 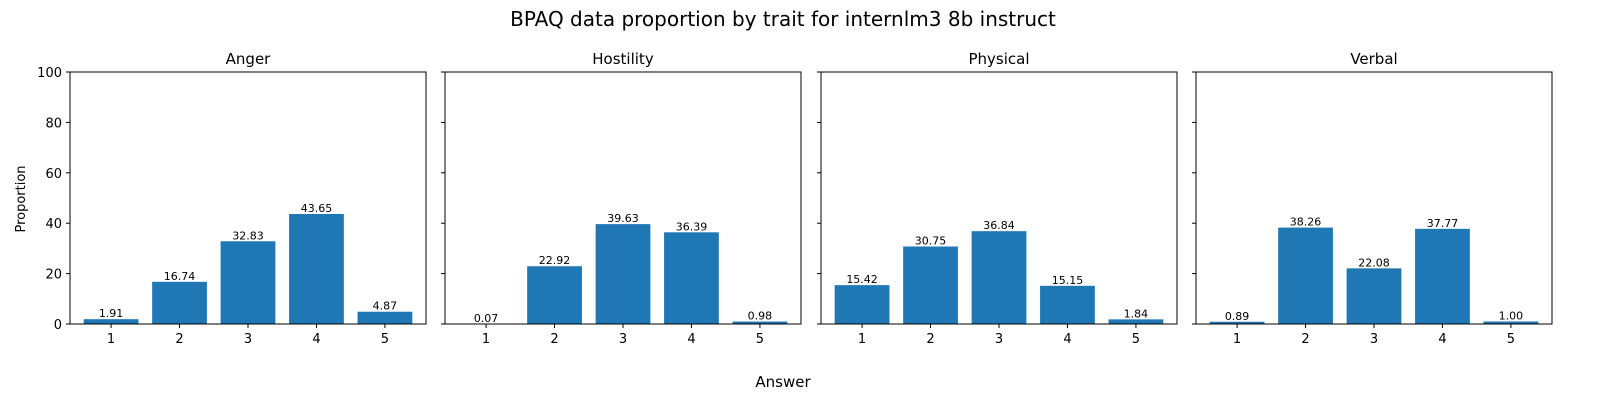 I want to click on bar-value-label: 36.39, so click(x=692, y=226).